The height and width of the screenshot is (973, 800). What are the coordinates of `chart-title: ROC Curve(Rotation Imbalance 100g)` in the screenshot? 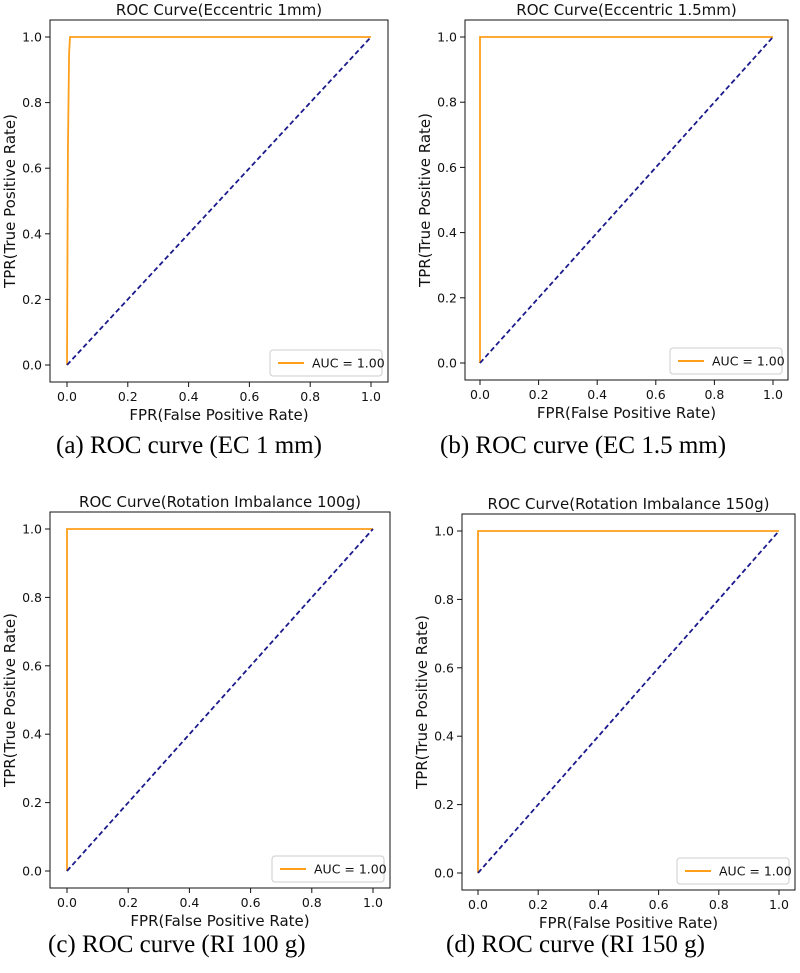 It's located at (220, 502).